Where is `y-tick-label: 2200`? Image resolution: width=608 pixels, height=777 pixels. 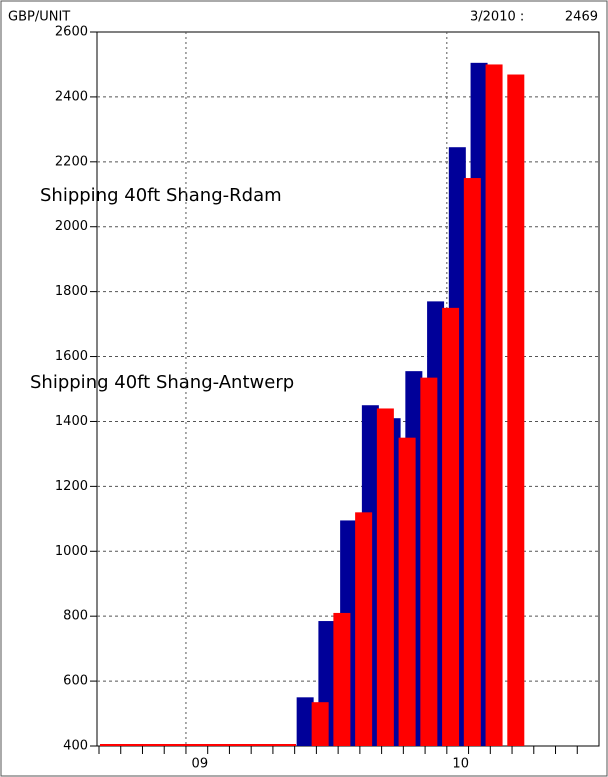
y-tick-label: 2200 is located at coordinates (71, 161).